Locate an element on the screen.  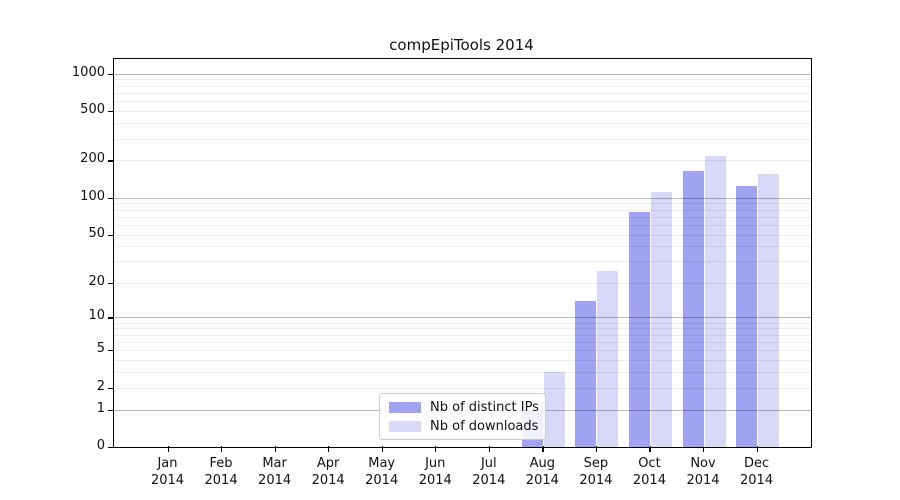
y-tick-label: 10 is located at coordinates (96, 316).